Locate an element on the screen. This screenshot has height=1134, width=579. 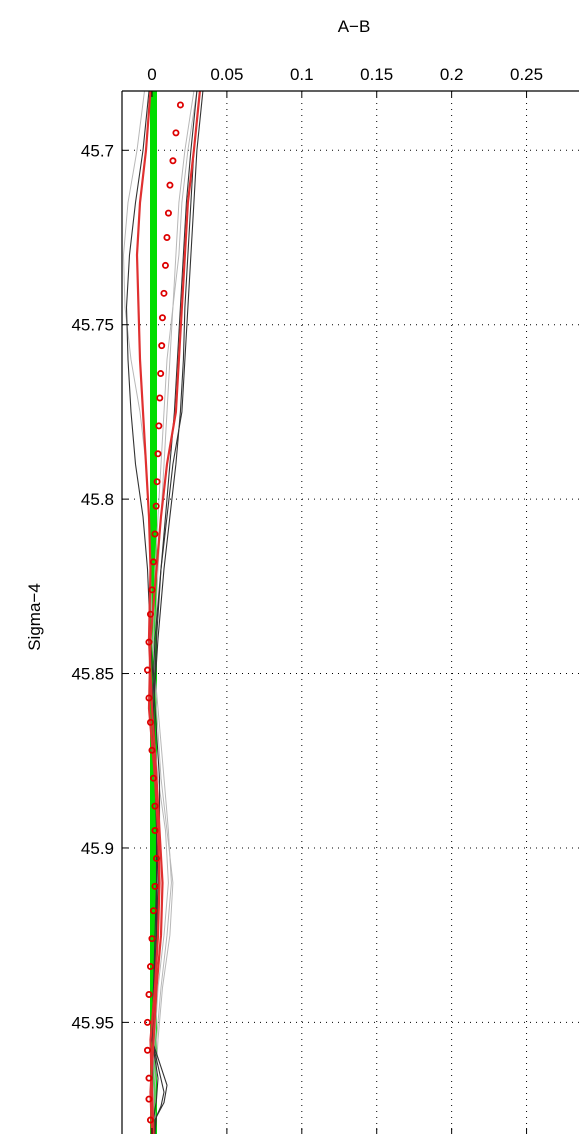
y-tick-label: 45.8 is located at coordinates (97, 499).